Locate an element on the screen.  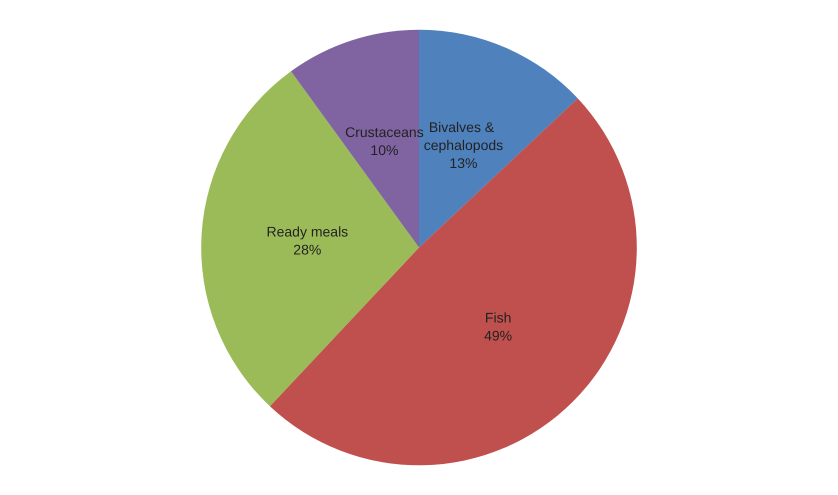
slice-label: Ready meals is located at coordinates (307, 231).